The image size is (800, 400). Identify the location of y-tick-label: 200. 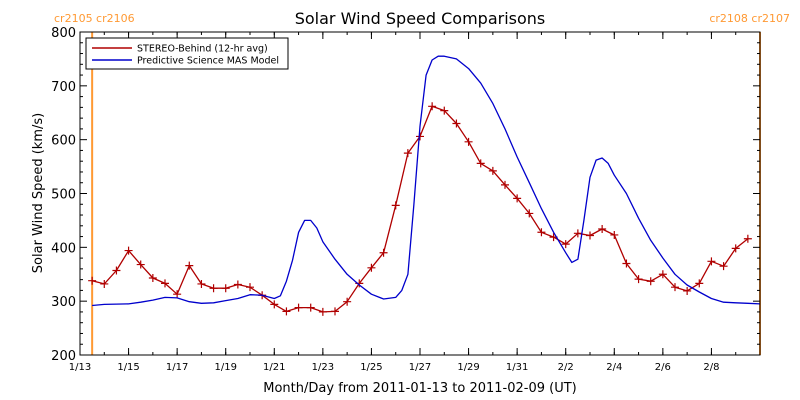
(63, 356).